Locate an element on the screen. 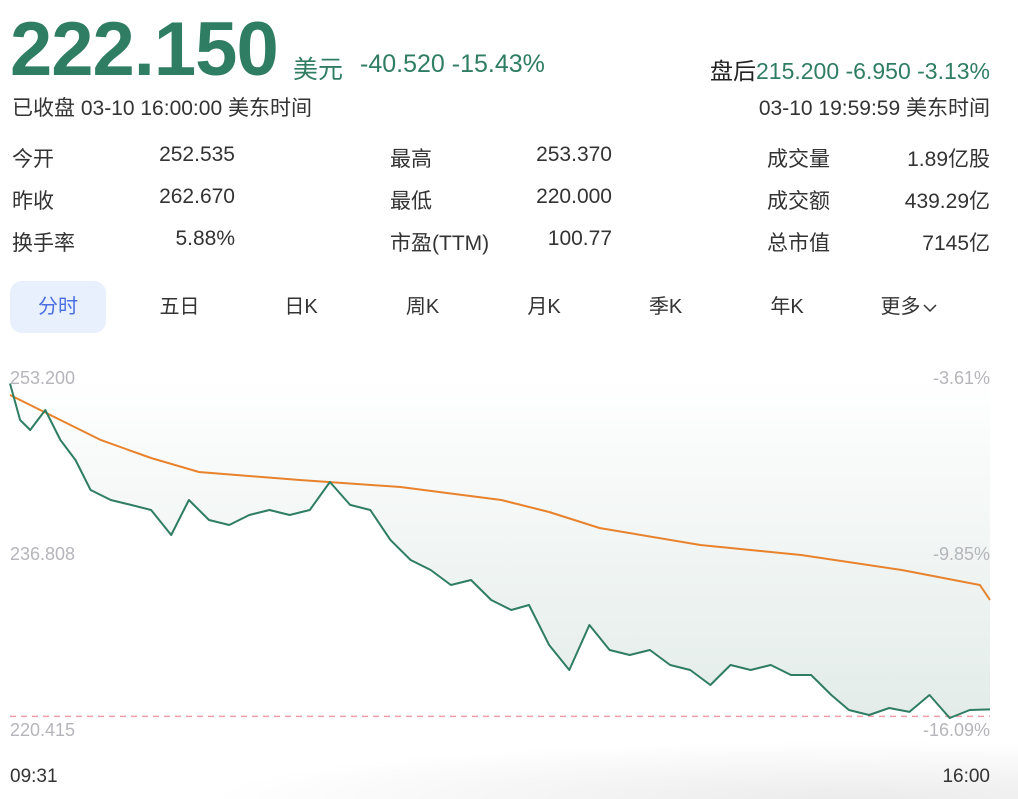 The width and height of the screenshot is (1018, 799). market-status: 已收盘 03-10 16:00:00 美东时间 is located at coordinates (162, 108).